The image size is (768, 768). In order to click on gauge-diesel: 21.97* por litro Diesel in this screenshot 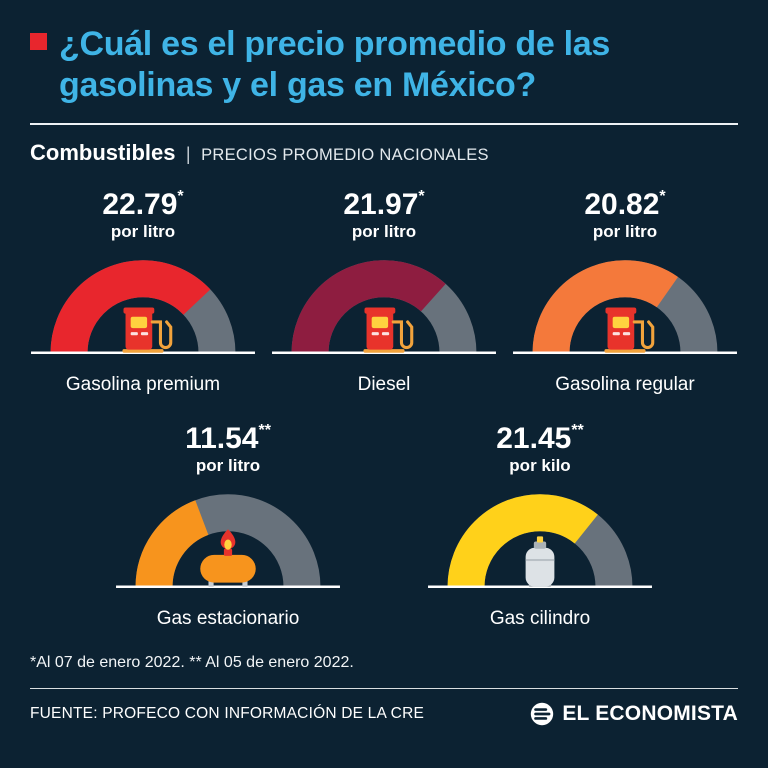, I will do `click(384, 292)`.